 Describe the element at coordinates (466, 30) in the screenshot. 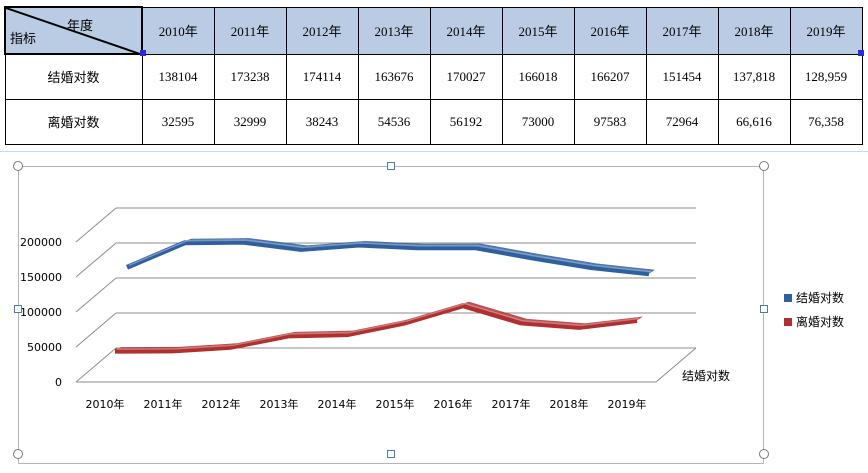

I see `year-header-cell: 2014年` at that location.